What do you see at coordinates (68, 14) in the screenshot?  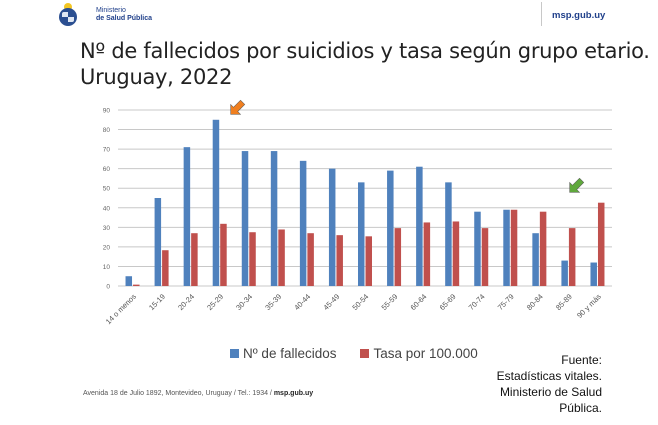 I see `uruguay-coat-of-arms-logo` at bounding box center [68, 14].